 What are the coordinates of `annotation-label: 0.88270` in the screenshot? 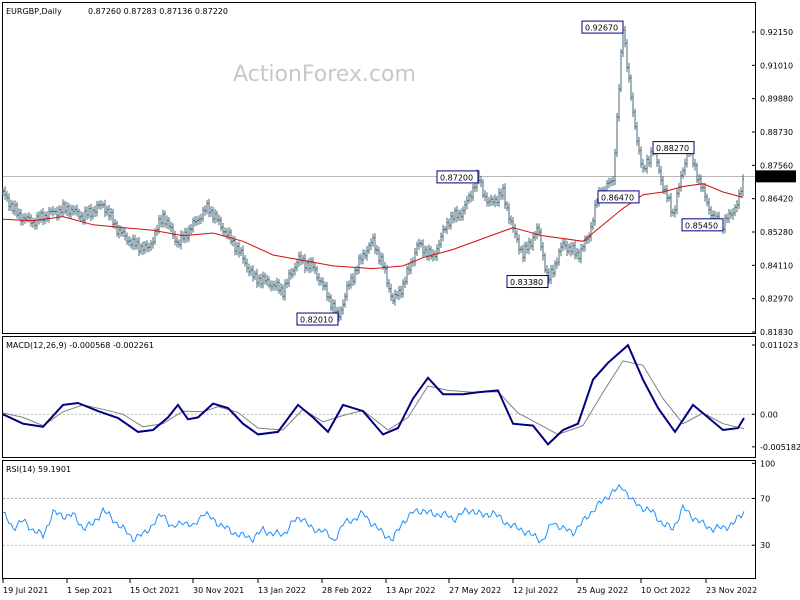 It's located at (672, 148).